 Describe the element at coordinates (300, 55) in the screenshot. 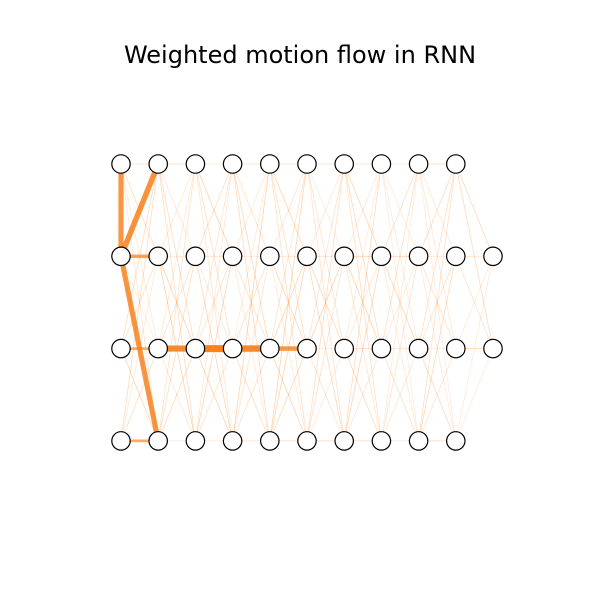

I see `diagram-title: Weighted motion flow in RNN` at that location.